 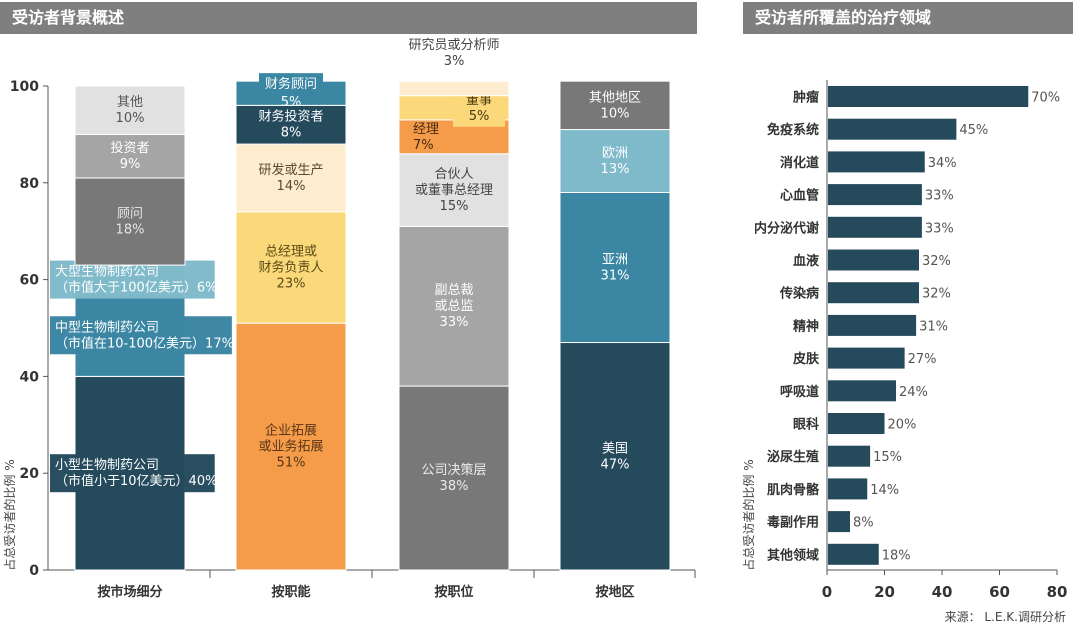 What do you see at coordinates (1057, 592) in the screenshot?
I see `x-tick-label: 80` at bounding box center [1057, 592].